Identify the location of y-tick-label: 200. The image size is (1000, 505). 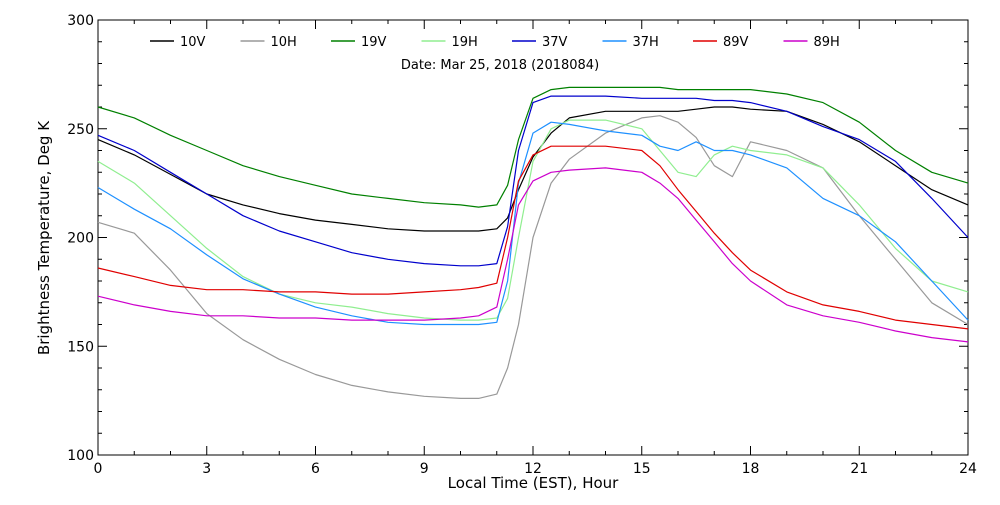
(80, 239).